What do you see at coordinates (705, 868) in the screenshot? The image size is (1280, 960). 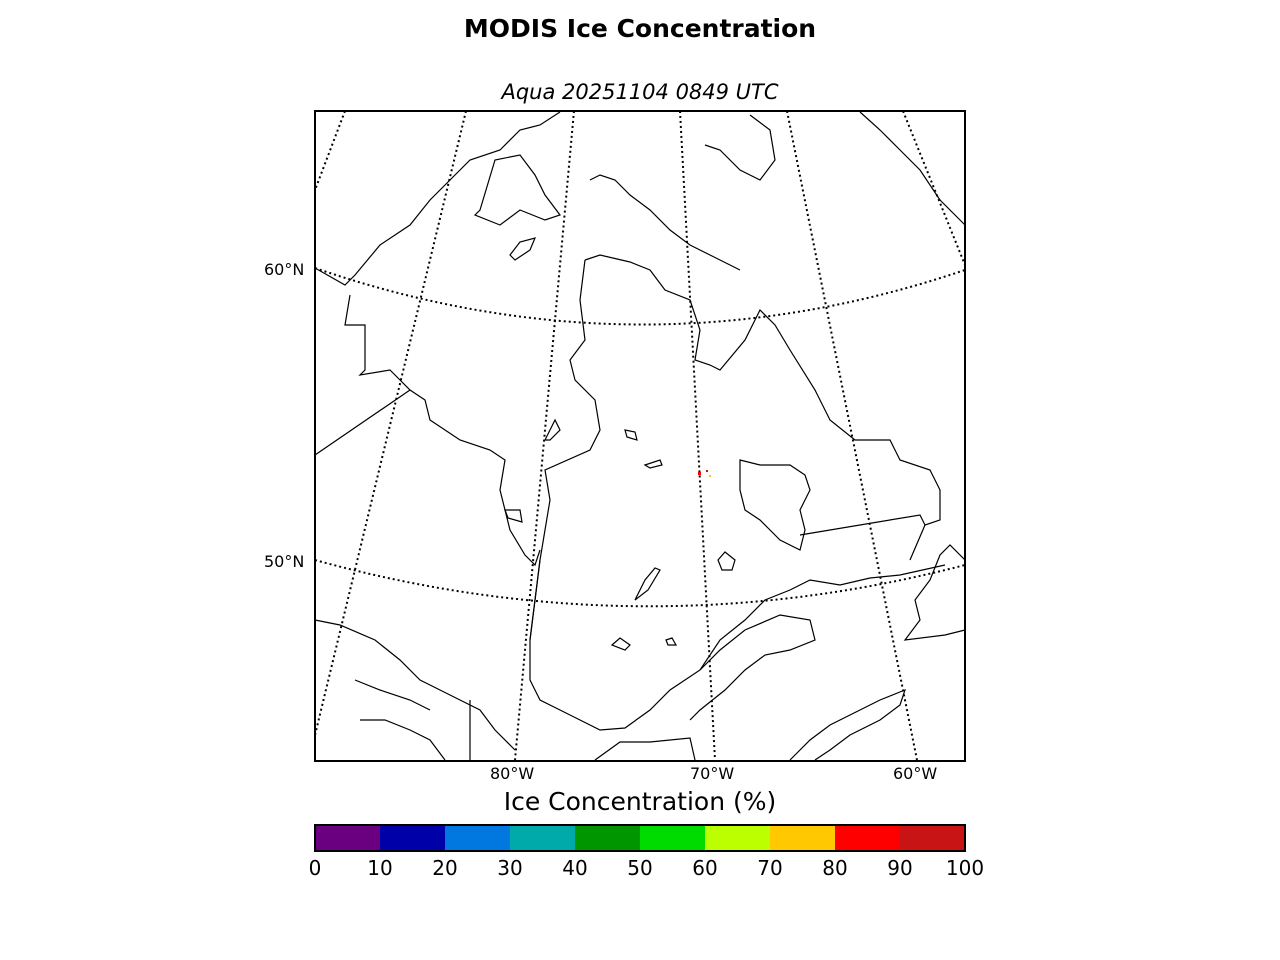 I see `colorbar-tick-label: 60` at bounding box center [705, 868].